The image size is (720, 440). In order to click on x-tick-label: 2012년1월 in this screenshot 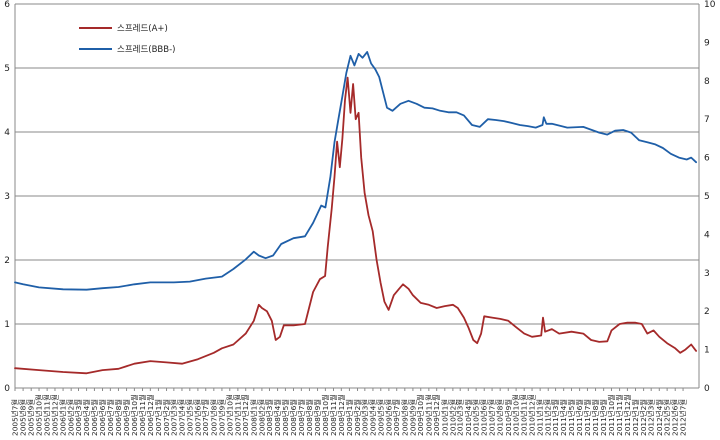, I will do `click(635, 417)`.